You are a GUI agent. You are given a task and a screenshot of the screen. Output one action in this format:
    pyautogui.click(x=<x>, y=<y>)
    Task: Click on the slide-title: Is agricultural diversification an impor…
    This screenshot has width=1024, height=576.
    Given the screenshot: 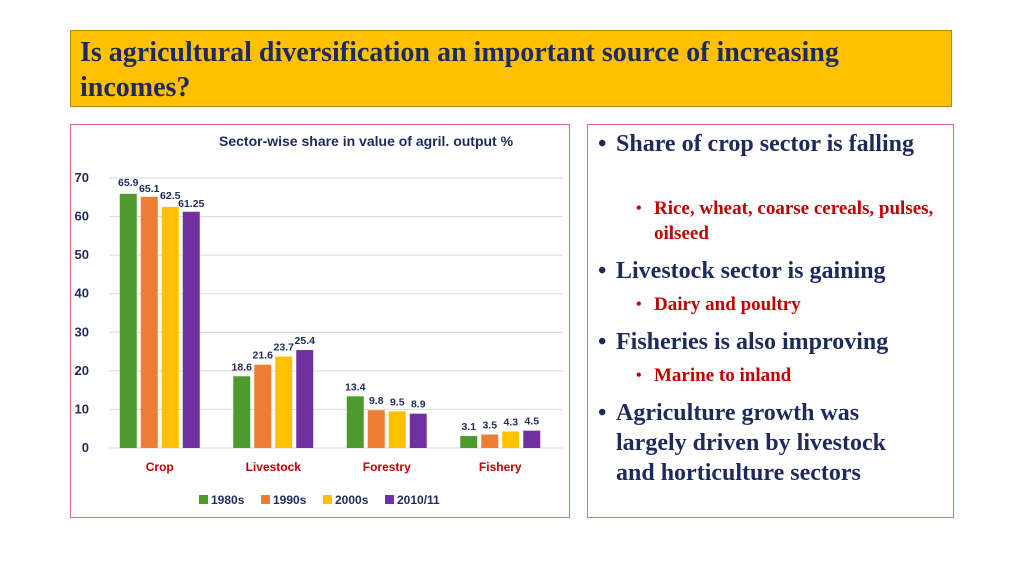 What is the action you would take?
    pyautogui.click(x=459, y=70)
    